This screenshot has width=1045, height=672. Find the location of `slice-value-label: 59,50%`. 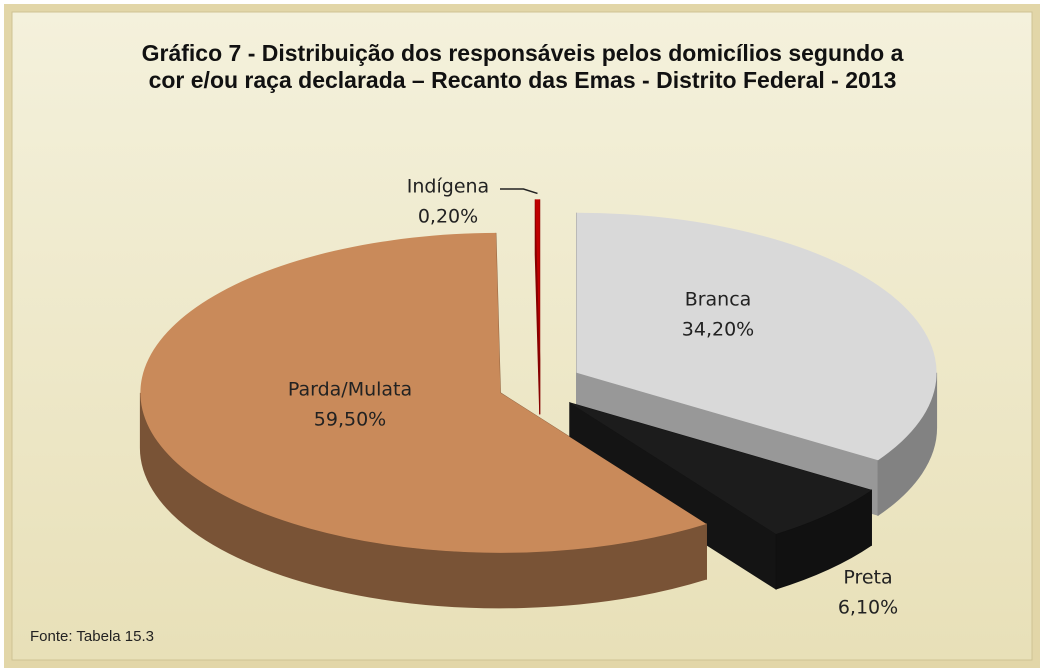

slice-value-label: 59,50% is located at coordinates (350, 420).